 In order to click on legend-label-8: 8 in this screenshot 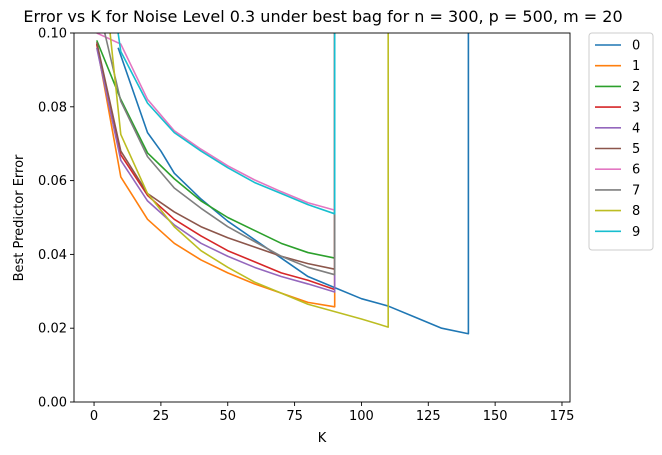, I will do `click(636, 211)`.